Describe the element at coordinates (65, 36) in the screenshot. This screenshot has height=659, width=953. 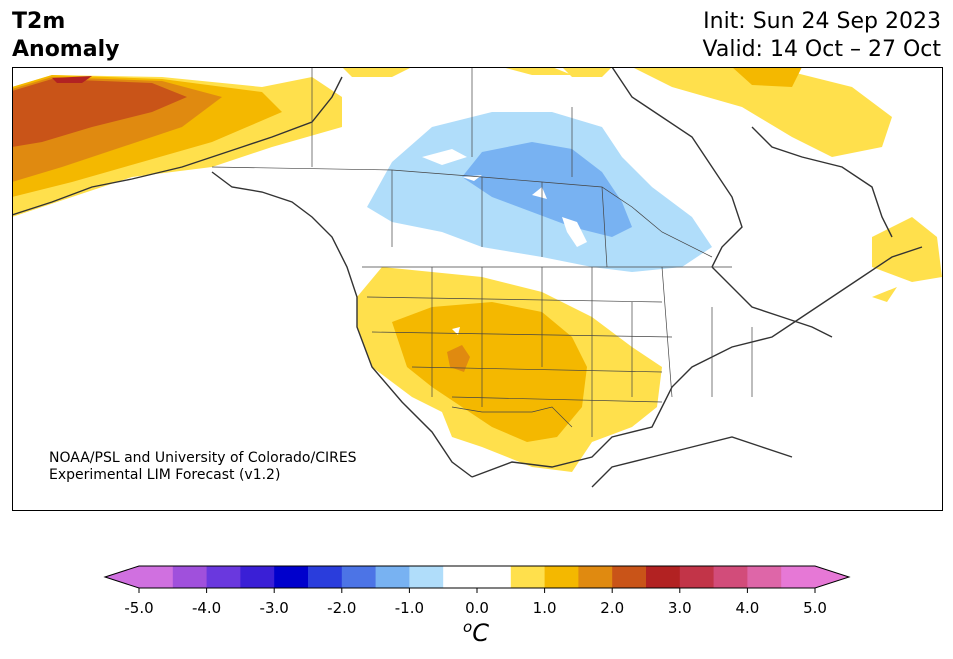
I see `plot-title: T2m Anomaly` at that location.